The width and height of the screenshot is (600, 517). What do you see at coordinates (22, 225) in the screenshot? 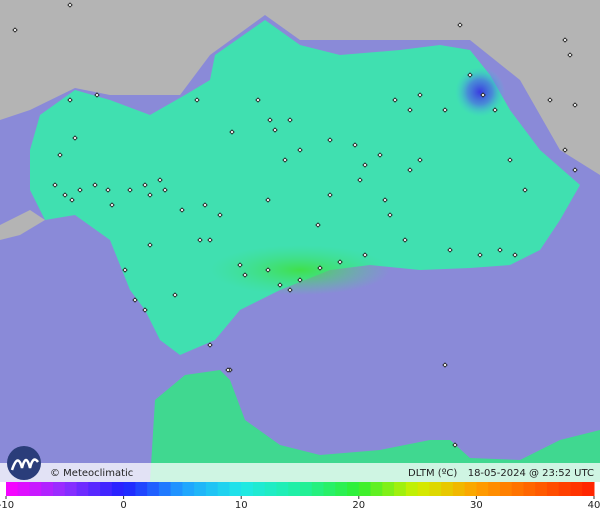
I see `land-west` at bounding box center [22, 225].